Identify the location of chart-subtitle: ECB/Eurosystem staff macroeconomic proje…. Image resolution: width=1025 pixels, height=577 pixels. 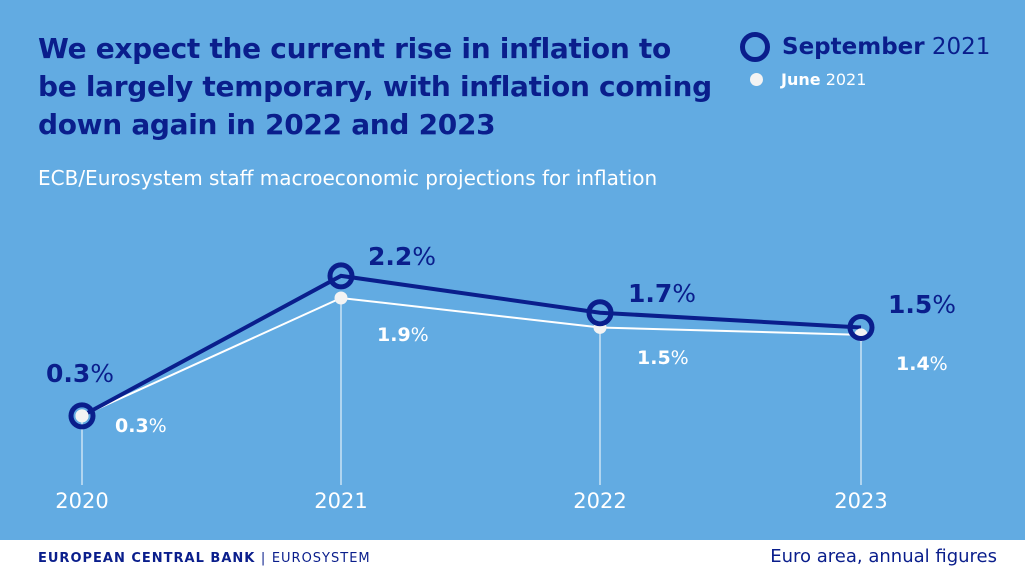
(348, 178).